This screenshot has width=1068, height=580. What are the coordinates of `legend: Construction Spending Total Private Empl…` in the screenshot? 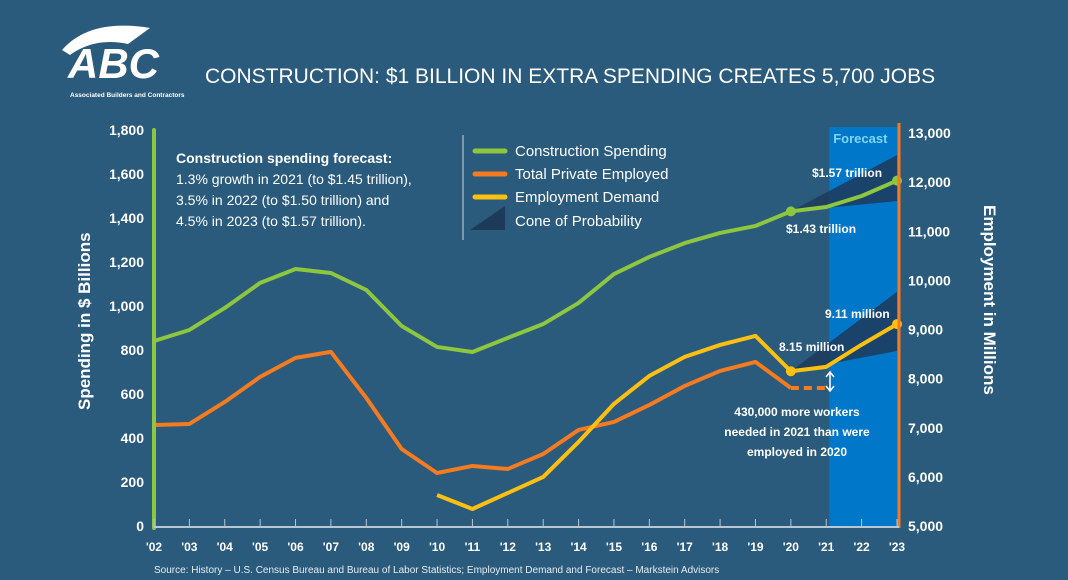 It's located at (569, 186).